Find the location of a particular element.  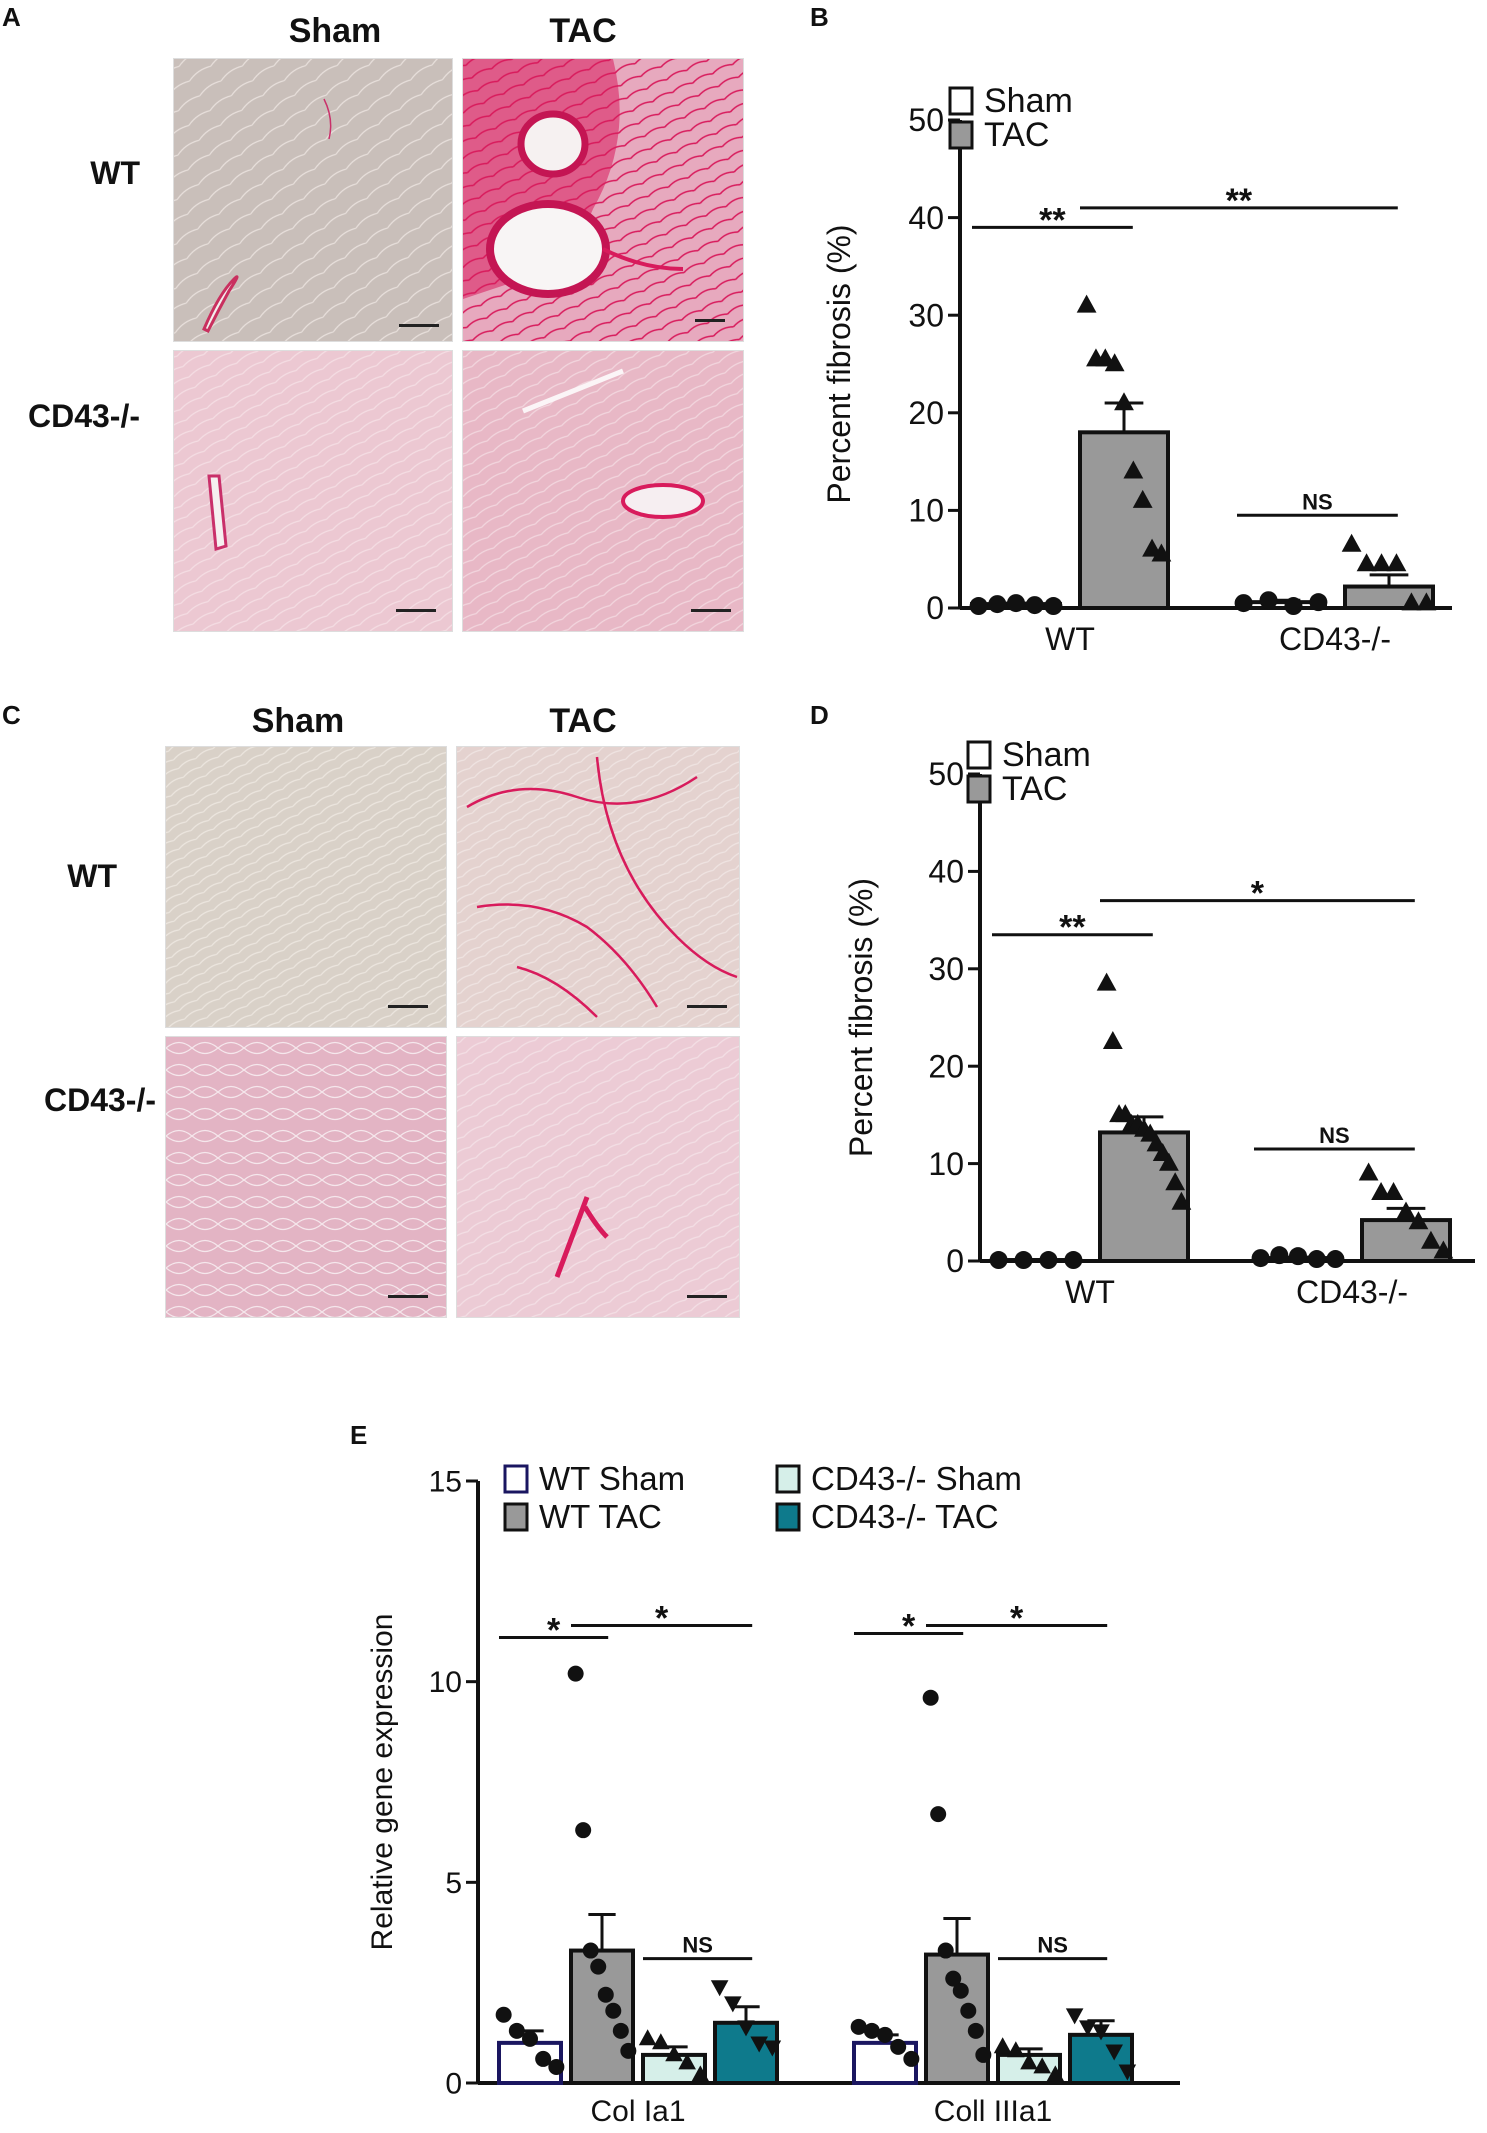

panel-c-header-sham: Sham is located at coordinates (298, 721).